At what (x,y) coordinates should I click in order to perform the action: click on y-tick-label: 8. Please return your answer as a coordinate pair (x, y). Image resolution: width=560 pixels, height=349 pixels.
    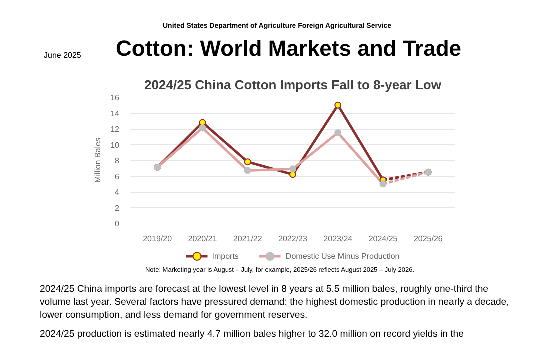
    Looking at the image, I should click on (117, 161).